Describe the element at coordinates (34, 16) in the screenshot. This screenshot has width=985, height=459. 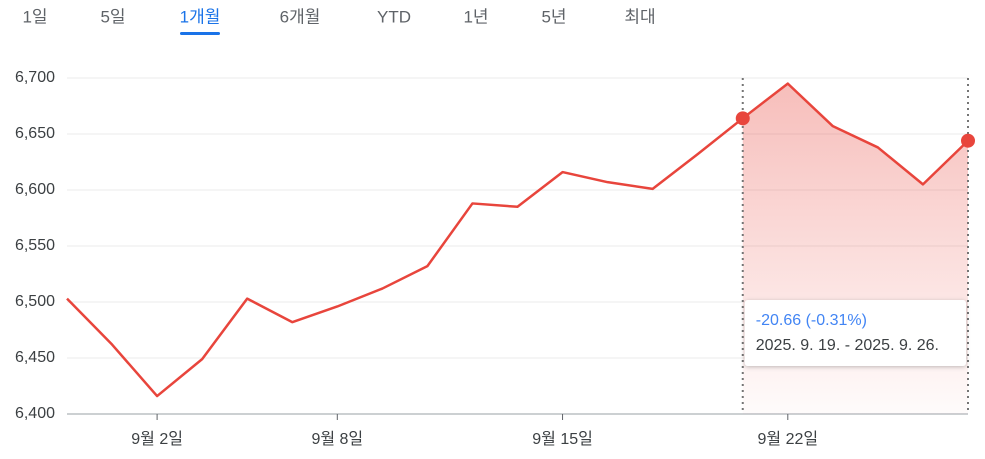
I see `range-tab: 1일` at that location.